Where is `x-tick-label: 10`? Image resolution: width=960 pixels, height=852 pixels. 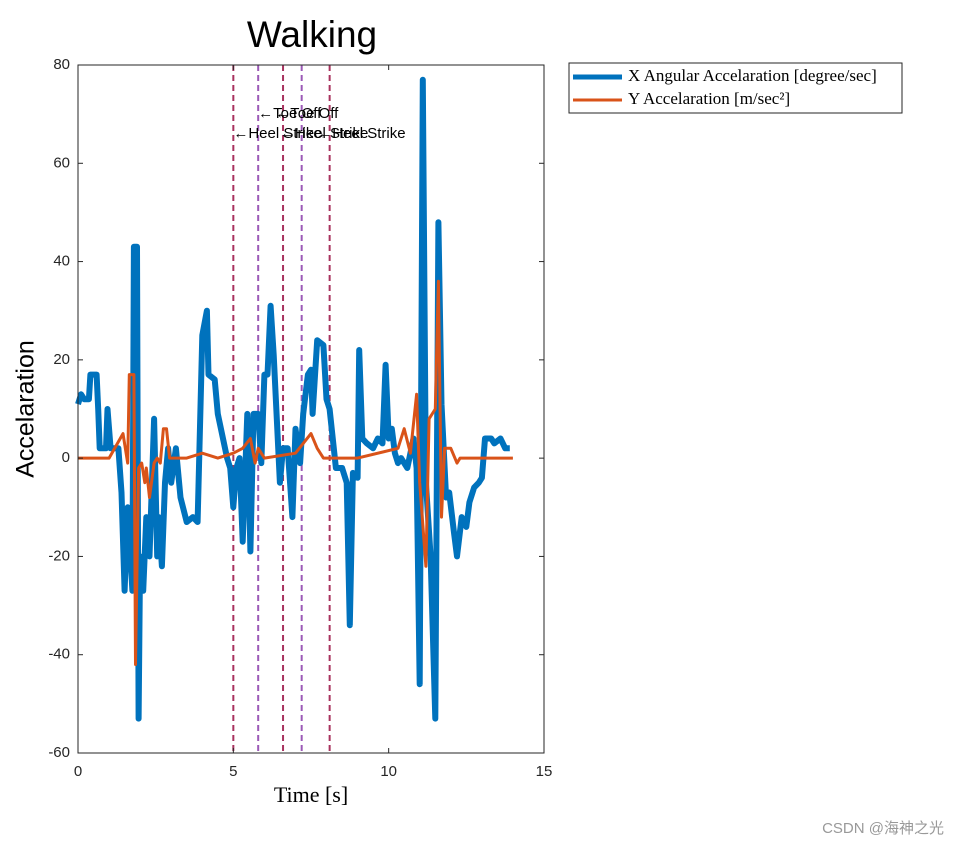 x-tick-label: 10 is located at coordinates (388, 771).